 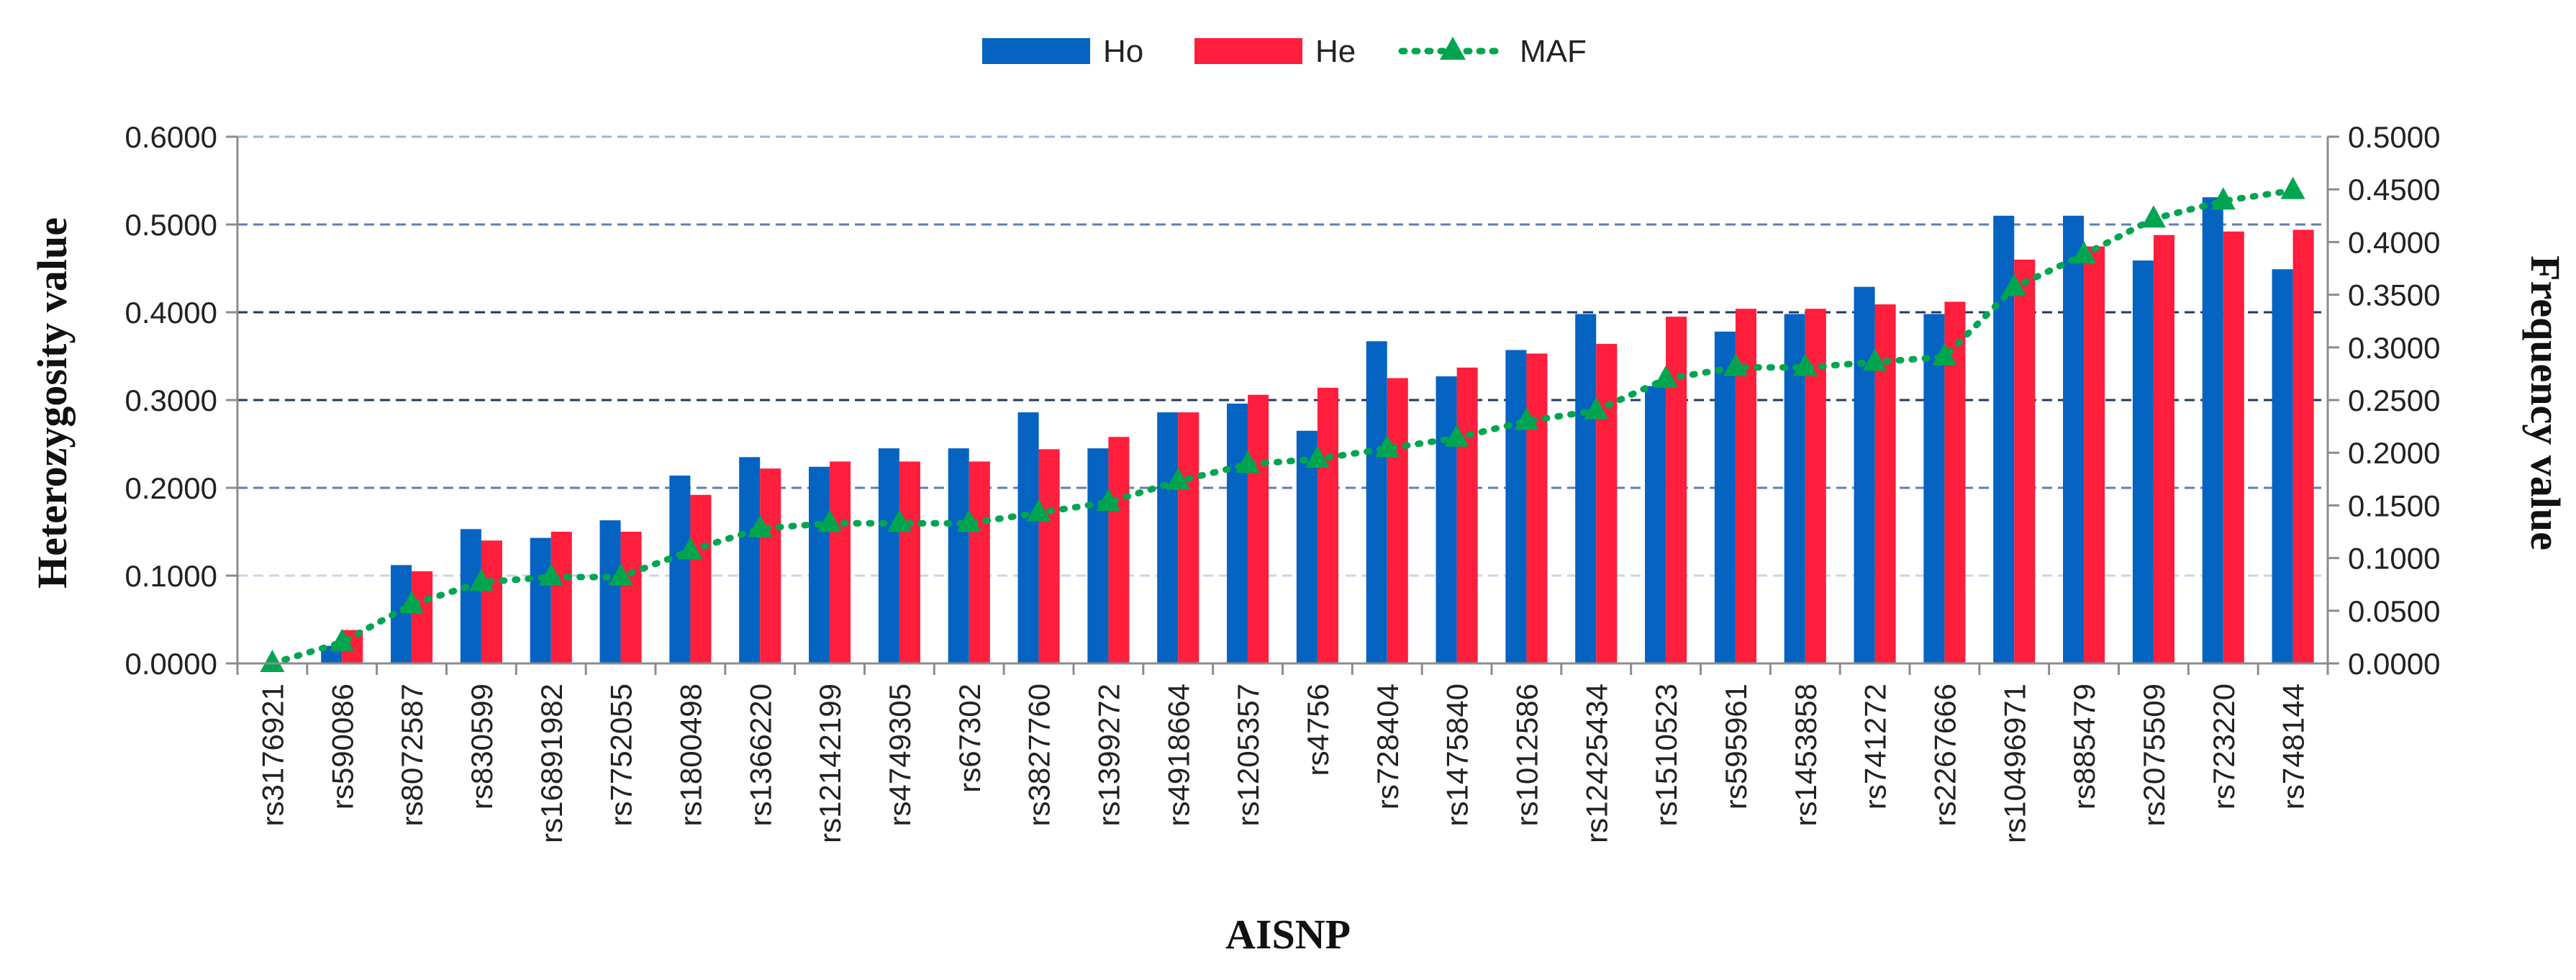 I want to click on x-tick-label-rs741272: rs741272, so click(x=1876, y=746).